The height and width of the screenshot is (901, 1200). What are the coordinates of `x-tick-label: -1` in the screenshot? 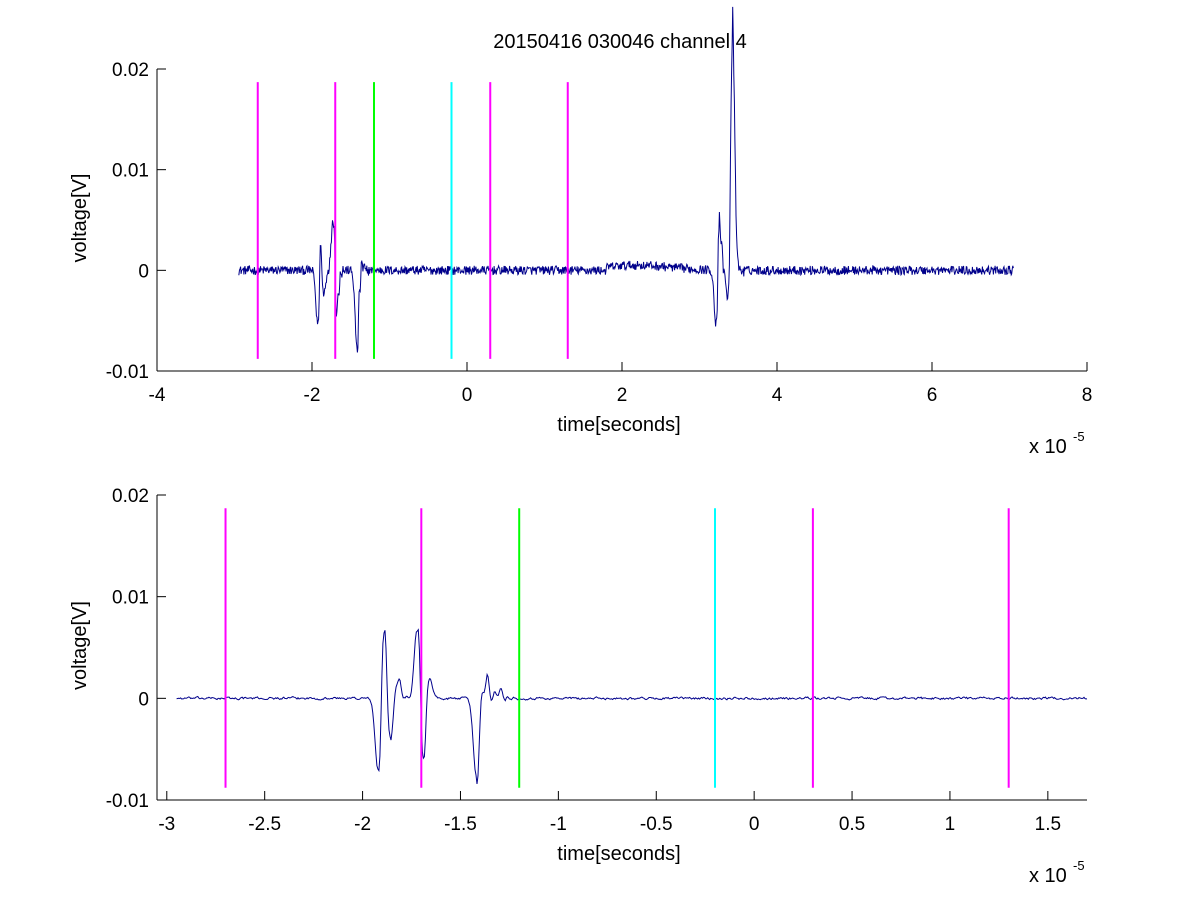 It's located at (558, 824).